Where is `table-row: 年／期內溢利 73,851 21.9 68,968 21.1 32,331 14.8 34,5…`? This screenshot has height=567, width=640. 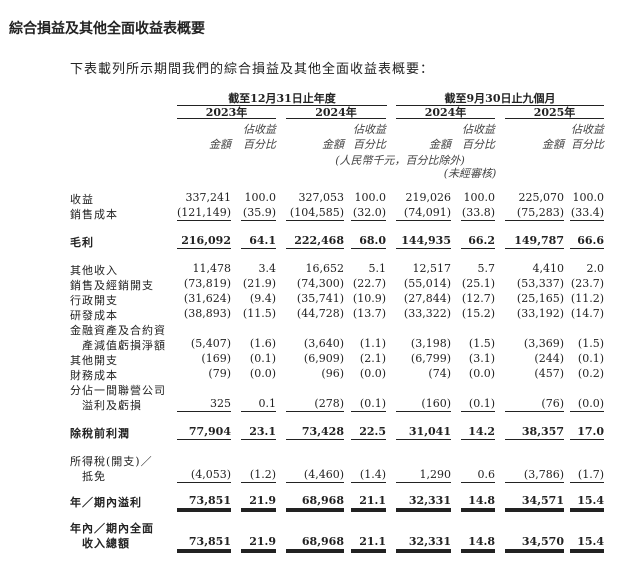 table-row: 年／期內溢利 73,851 21.9 68,968 21.1 32,331 14.8 34,5… is located at coordinates (320, 503).